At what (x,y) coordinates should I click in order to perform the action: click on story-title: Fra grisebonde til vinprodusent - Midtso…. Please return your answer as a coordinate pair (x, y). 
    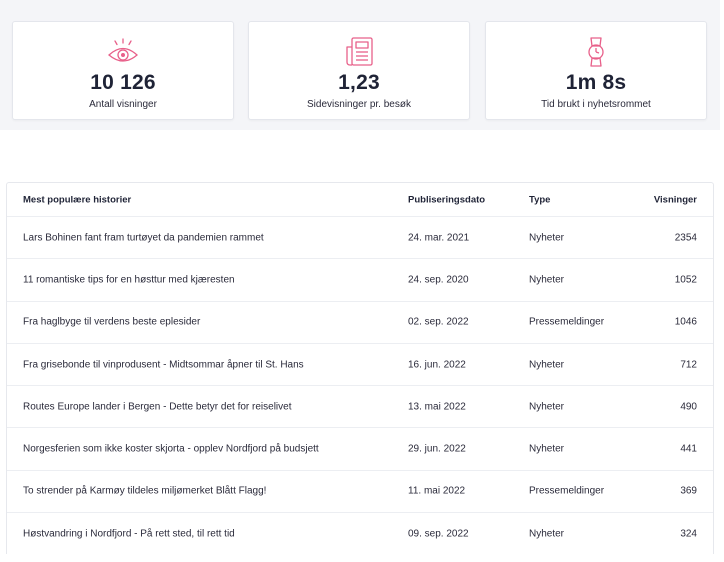
    Looking at the image, I should click on (163, 365).